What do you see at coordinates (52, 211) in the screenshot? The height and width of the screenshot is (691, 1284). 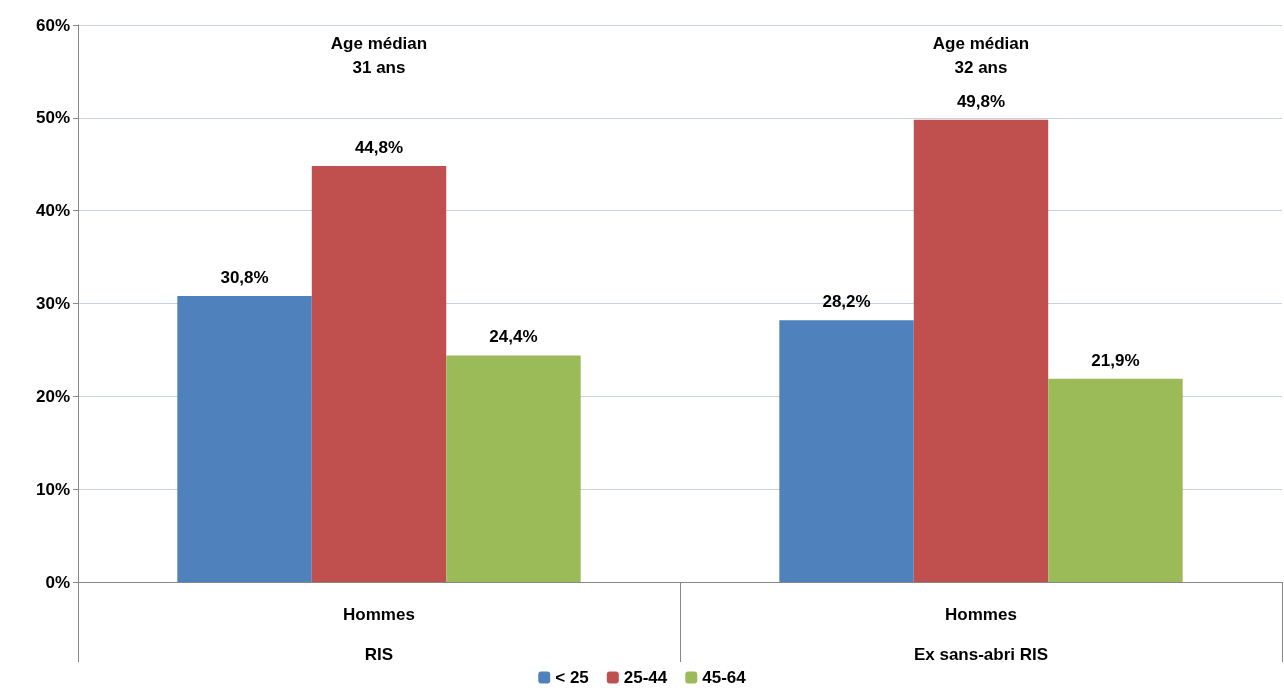 I see `y-tick-label: 40%` at bounding box center [52, 211].